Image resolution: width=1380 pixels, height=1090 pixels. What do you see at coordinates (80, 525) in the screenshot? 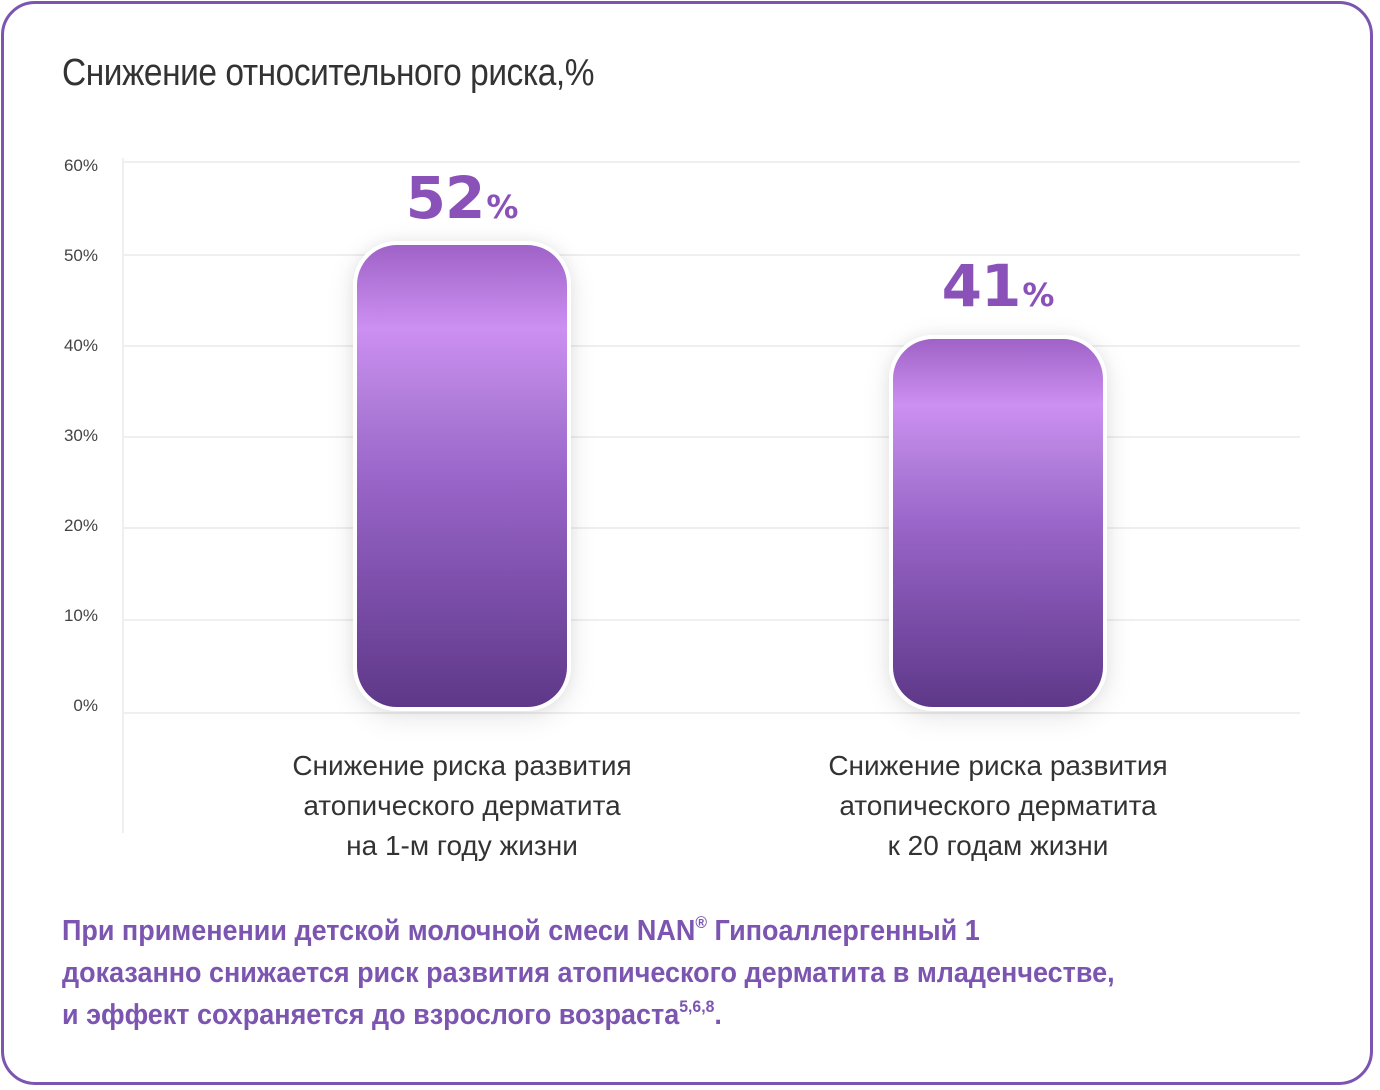
I see `y-tick-label: 20%` at bounding box center [80, 525].